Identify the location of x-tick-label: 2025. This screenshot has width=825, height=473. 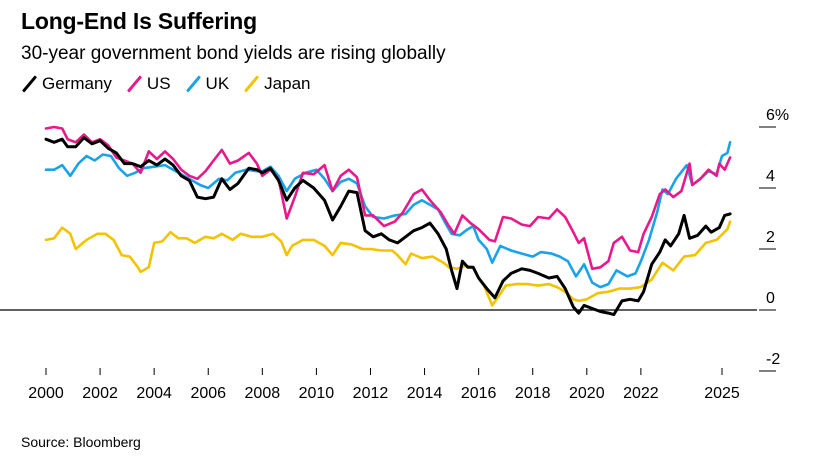
(722, 393).